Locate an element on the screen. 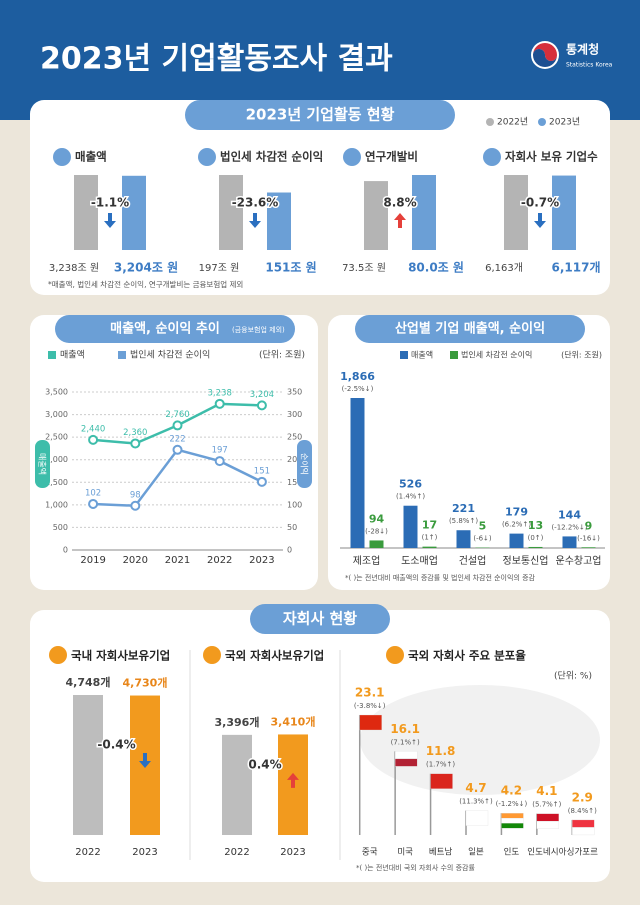  x-tick-label: 인도 is located at coordinates (512, 852).